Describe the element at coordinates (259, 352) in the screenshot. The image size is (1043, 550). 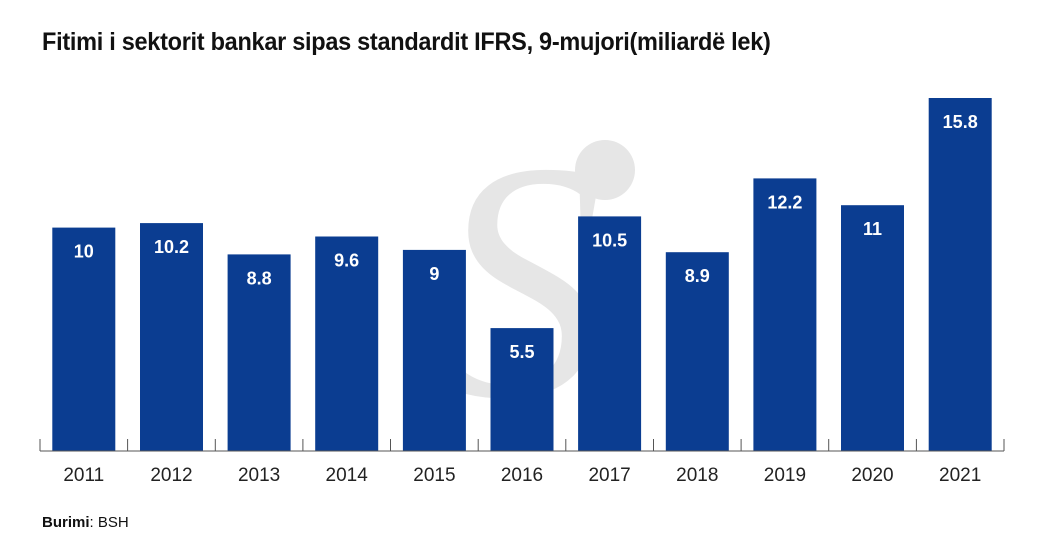
I see `bar-2013` at that location.